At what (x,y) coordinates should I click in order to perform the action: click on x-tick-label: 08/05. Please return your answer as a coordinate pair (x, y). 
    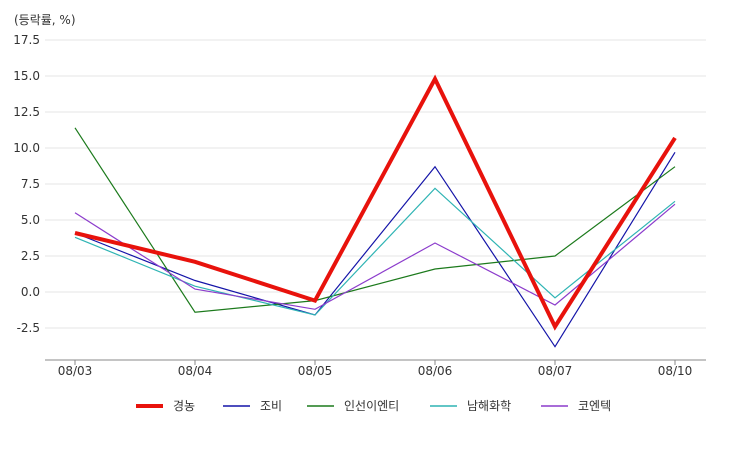
    Looking at the image, I should click on (315, 371).